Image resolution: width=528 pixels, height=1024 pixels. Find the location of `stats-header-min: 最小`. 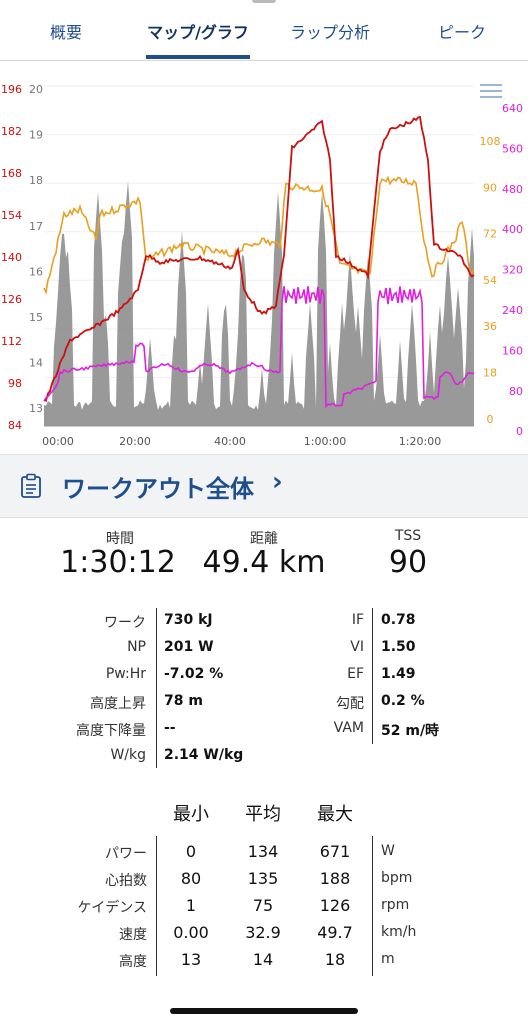

stats-header-min: 最小 is located at coordinates (191, 814).